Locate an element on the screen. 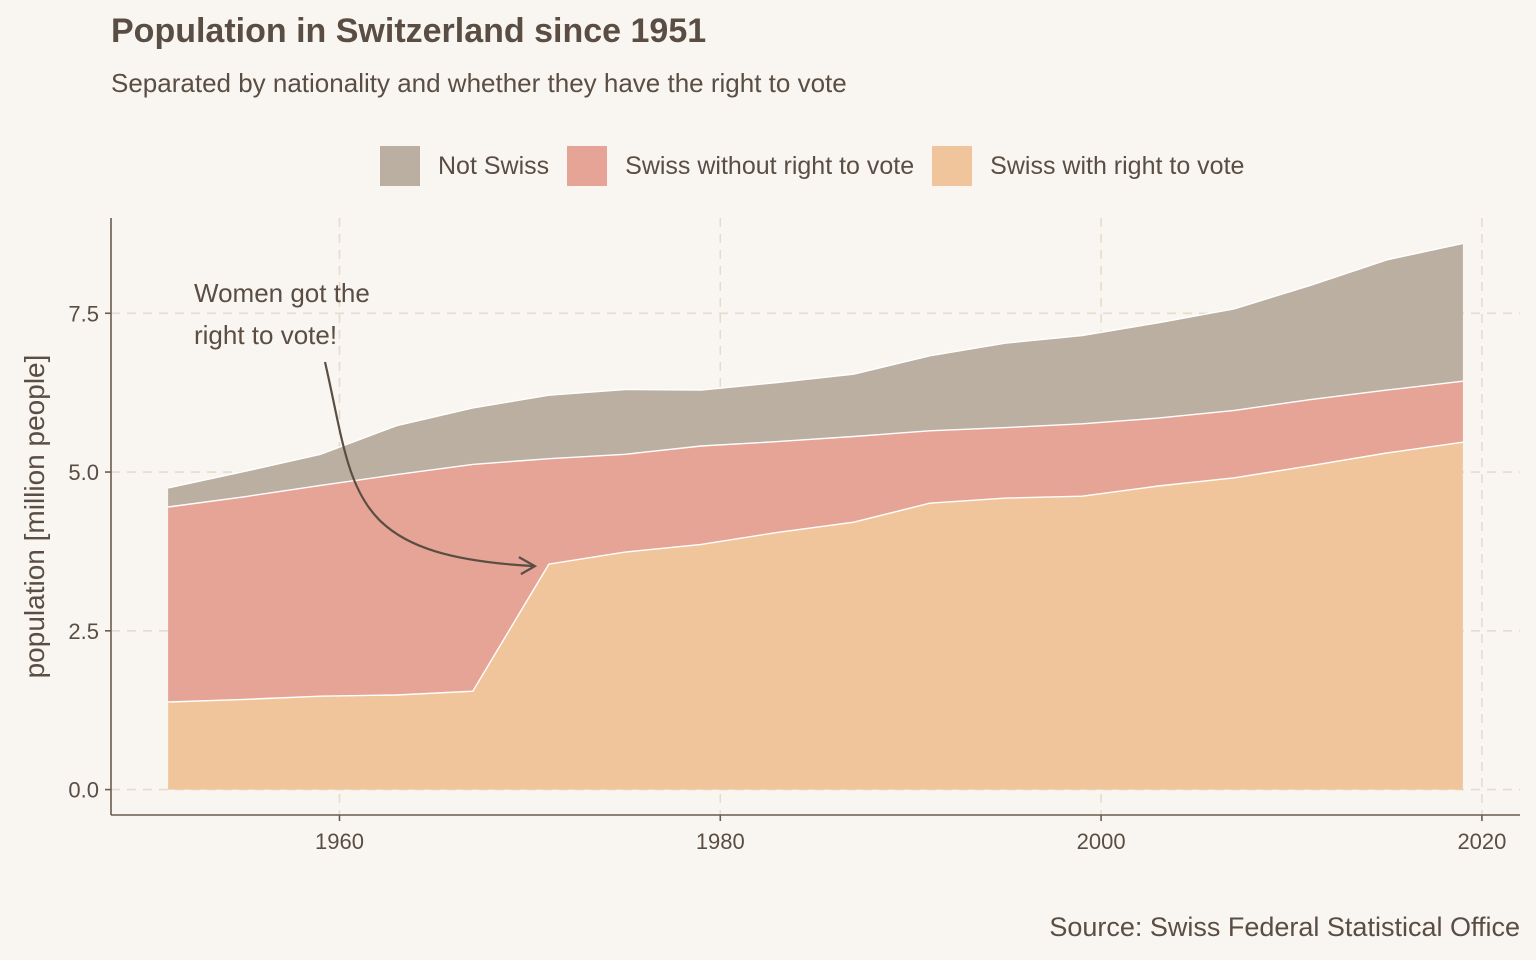 The image size is (1536, 960). legend-item-swiss-with-vote: Swiss with right to vote is located at coordinates (1088, 166).